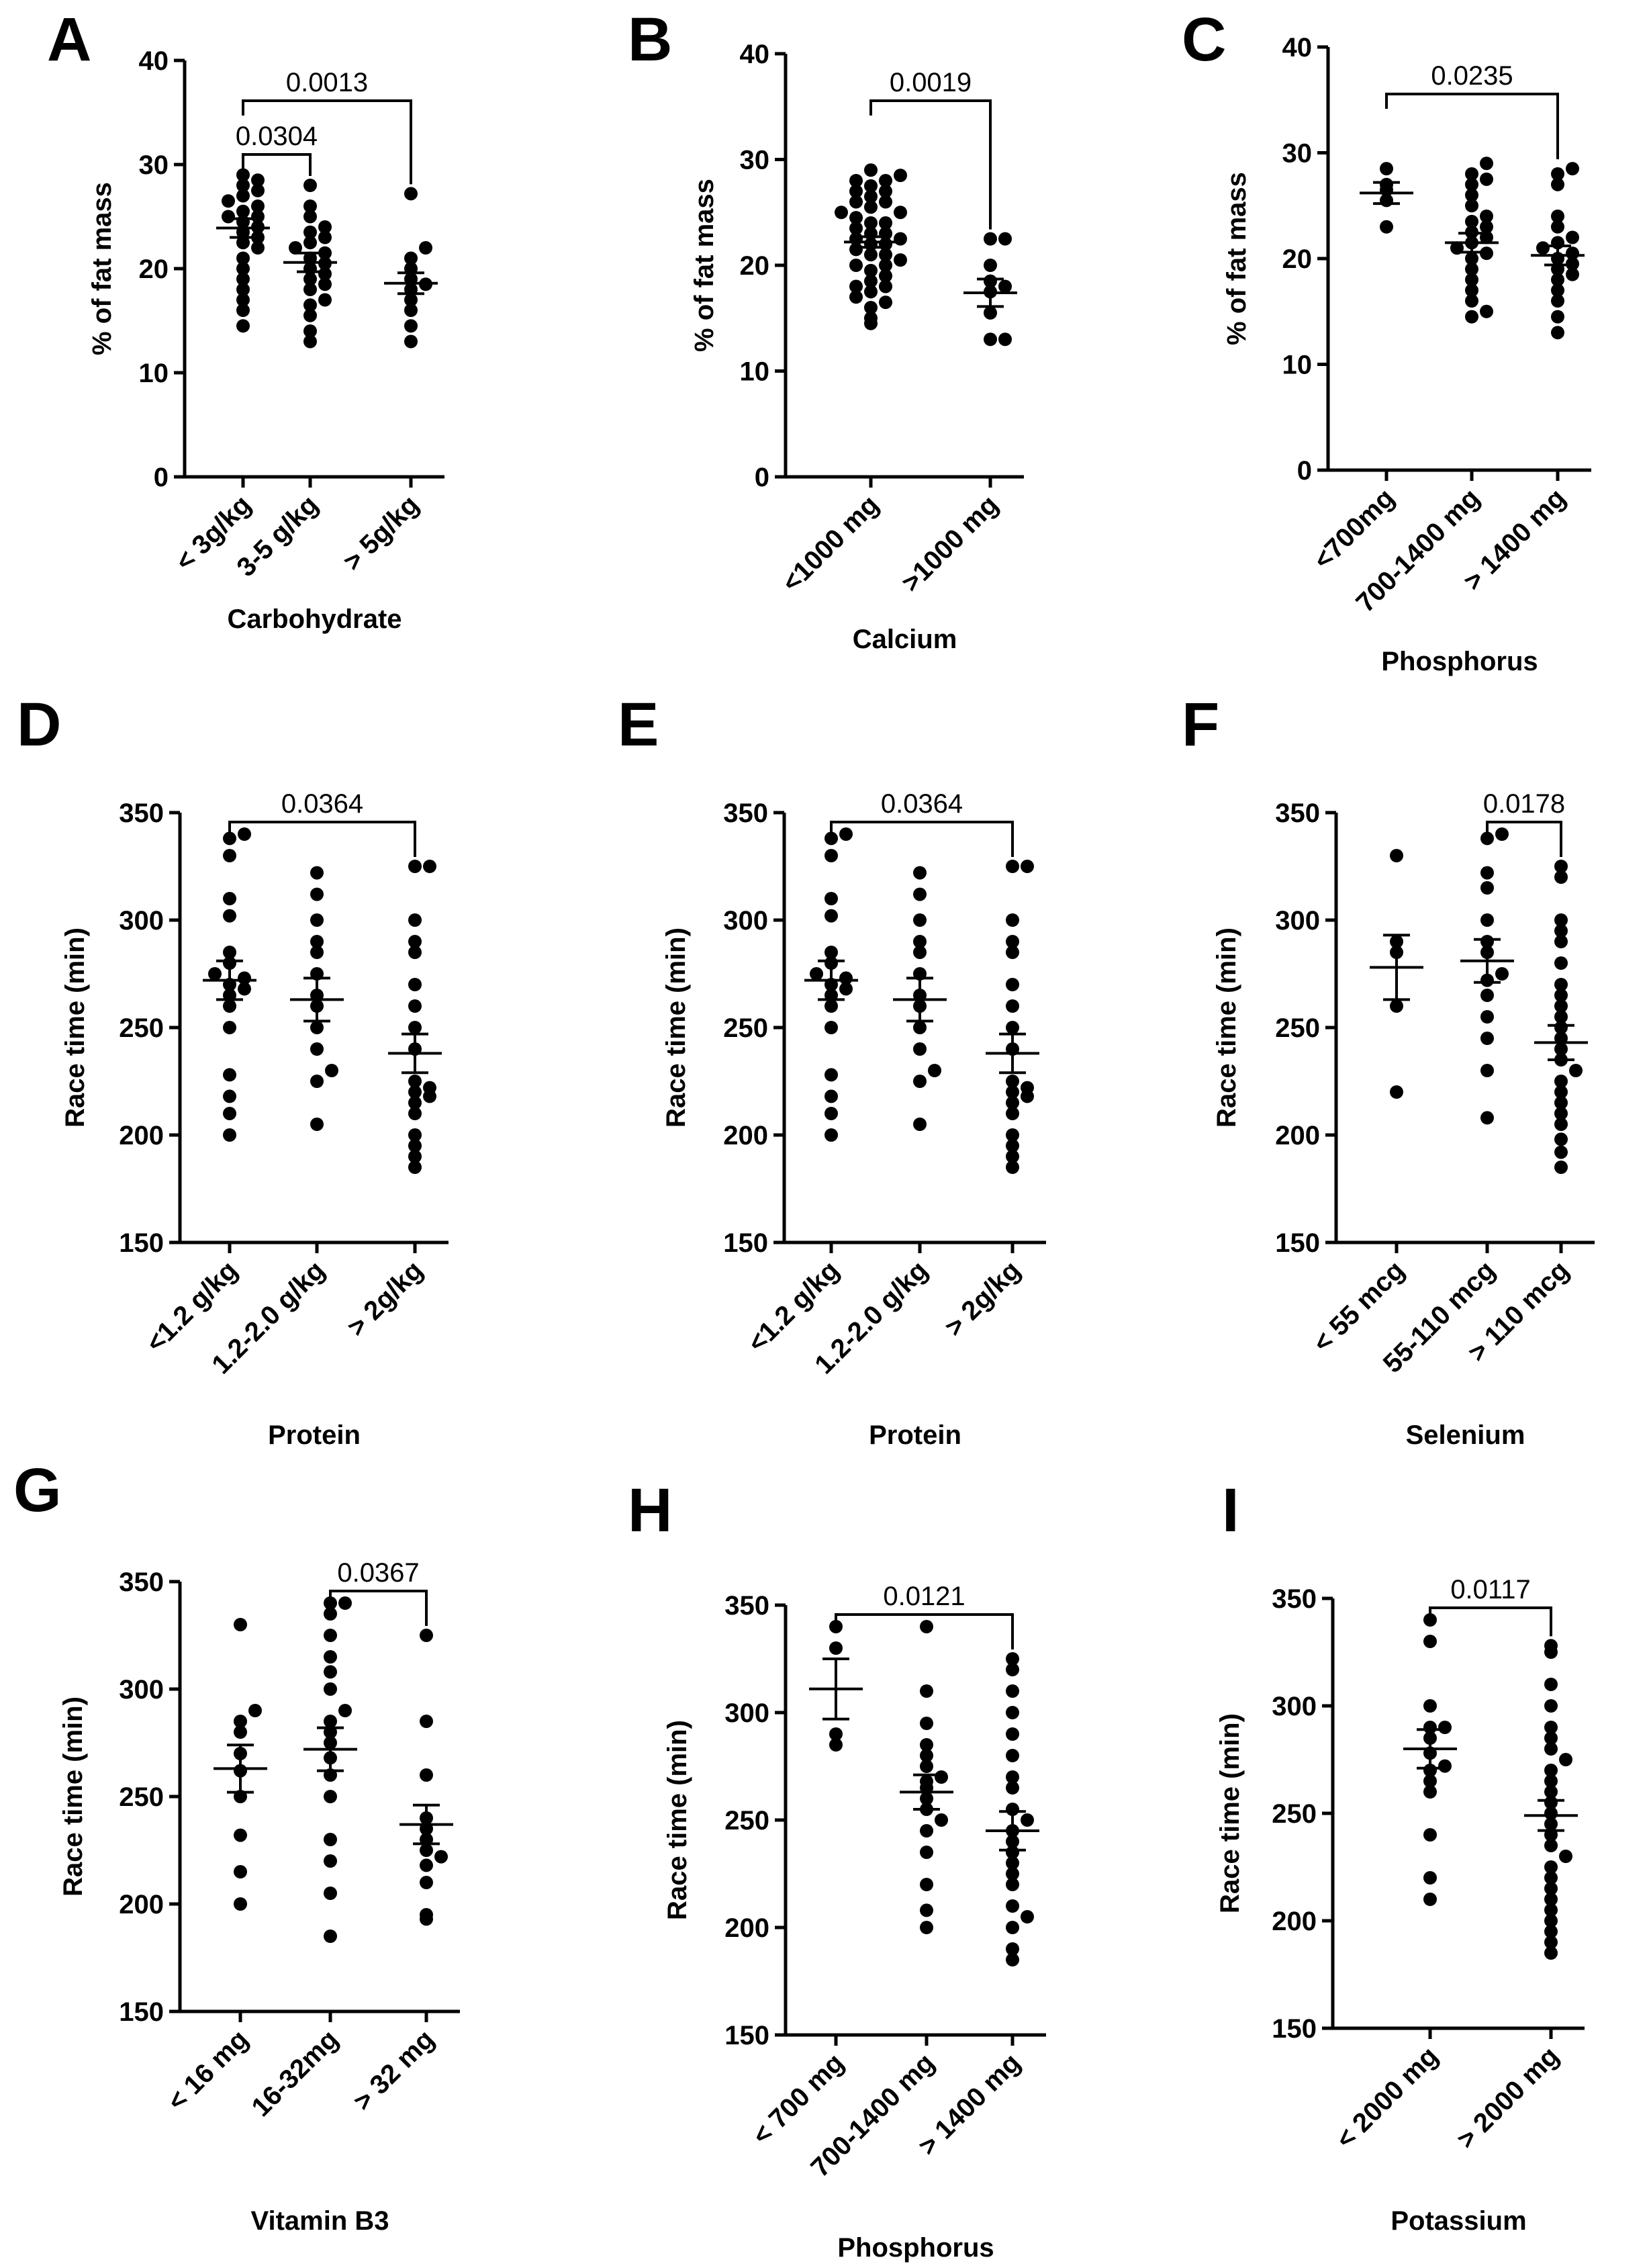 The width and height of the screenshot is (1649, 2268). I want to click on x-axis-title: Protein, so click(915, 1435).